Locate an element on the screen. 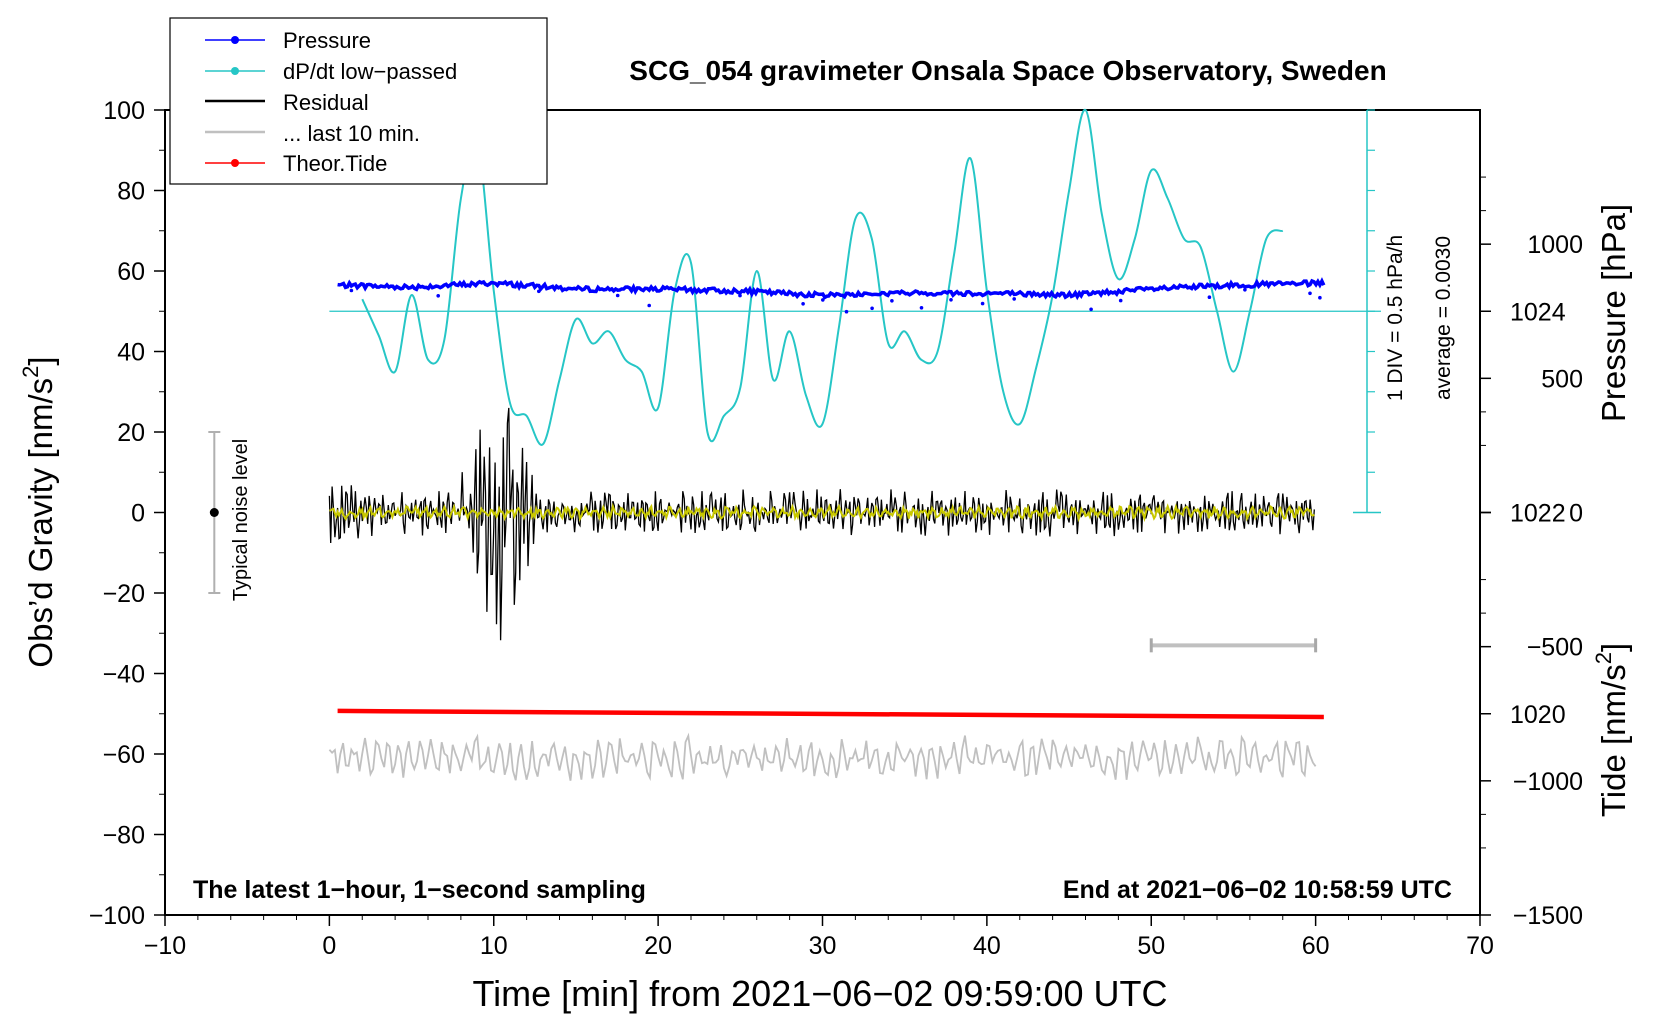  x-tick-label: 40 is located at coordinates (987, 946).